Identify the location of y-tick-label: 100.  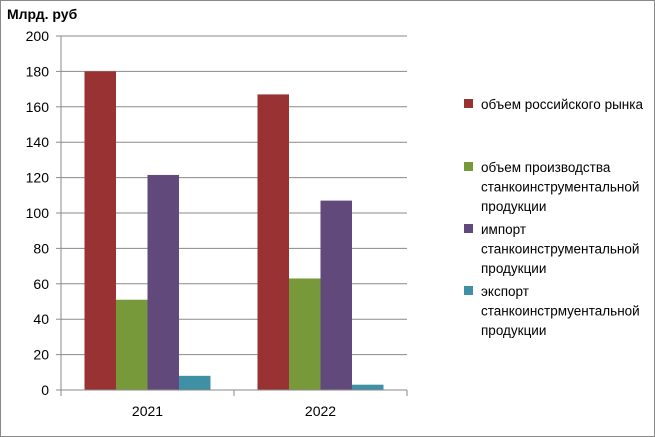
(38, 213).